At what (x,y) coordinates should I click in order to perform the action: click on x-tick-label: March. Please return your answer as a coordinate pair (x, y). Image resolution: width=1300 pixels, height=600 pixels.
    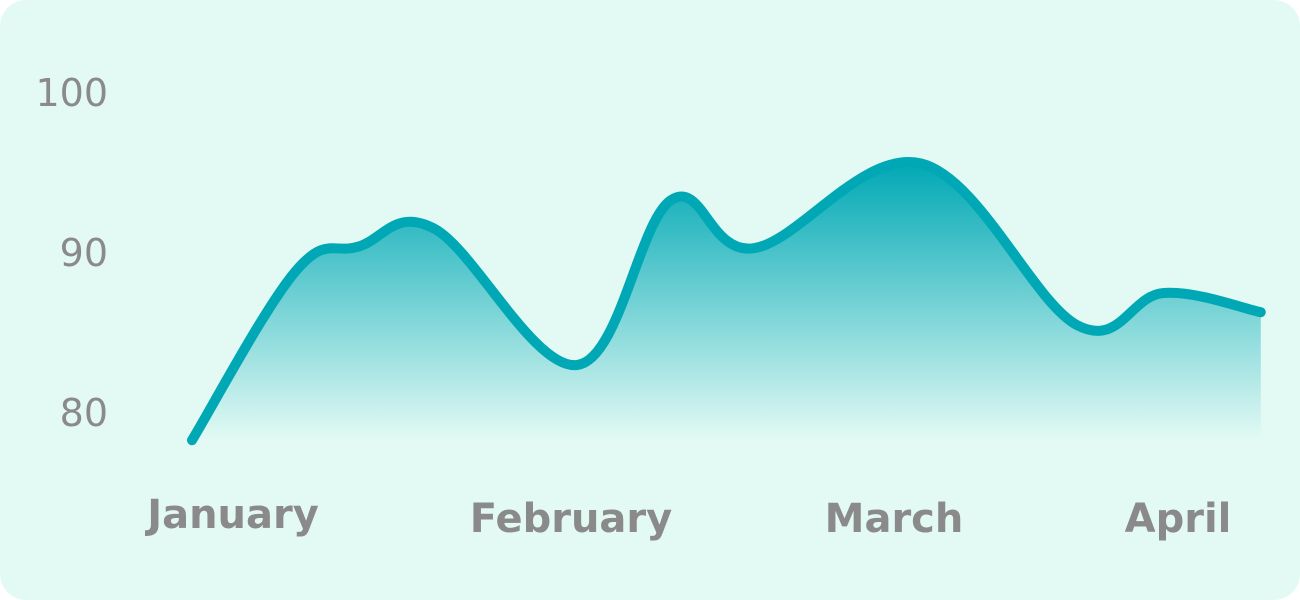
    Looking at the image, I should click on (894, 519).